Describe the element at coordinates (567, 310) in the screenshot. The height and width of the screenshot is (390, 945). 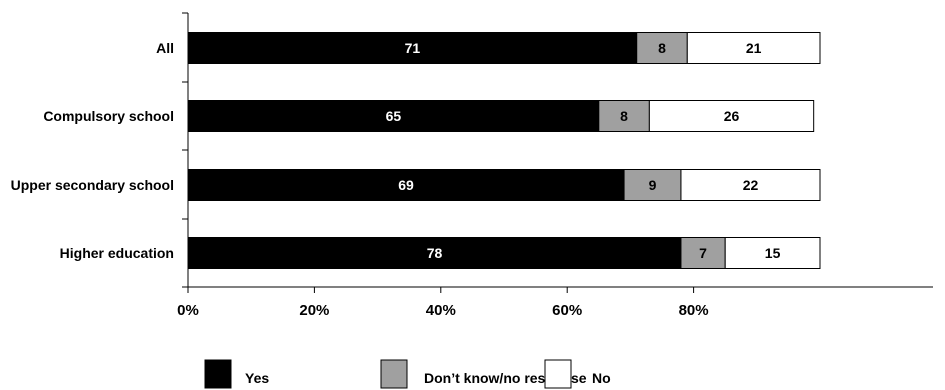
I see `x-tick-label: 60%` at that location.